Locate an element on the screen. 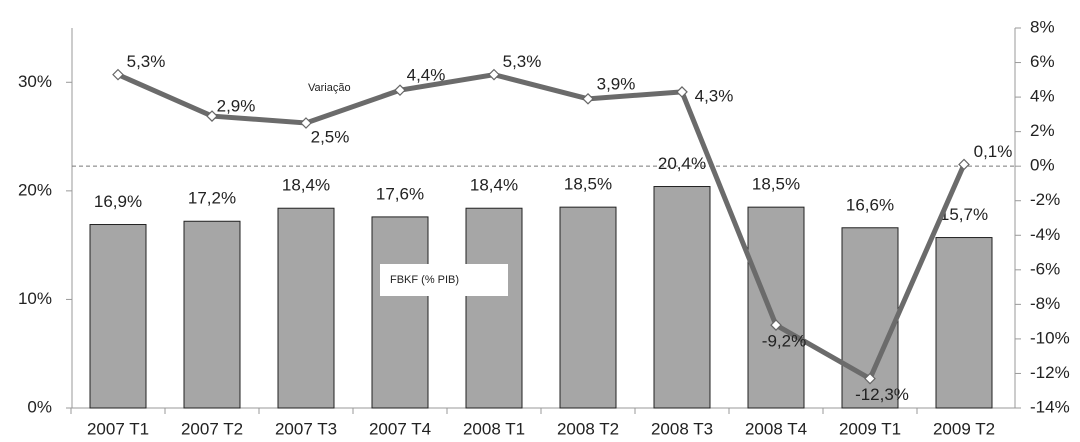 This screenshot has width=1080, height=442. x-tick-label: 2009 T2 is located at coordinates (964, 428).